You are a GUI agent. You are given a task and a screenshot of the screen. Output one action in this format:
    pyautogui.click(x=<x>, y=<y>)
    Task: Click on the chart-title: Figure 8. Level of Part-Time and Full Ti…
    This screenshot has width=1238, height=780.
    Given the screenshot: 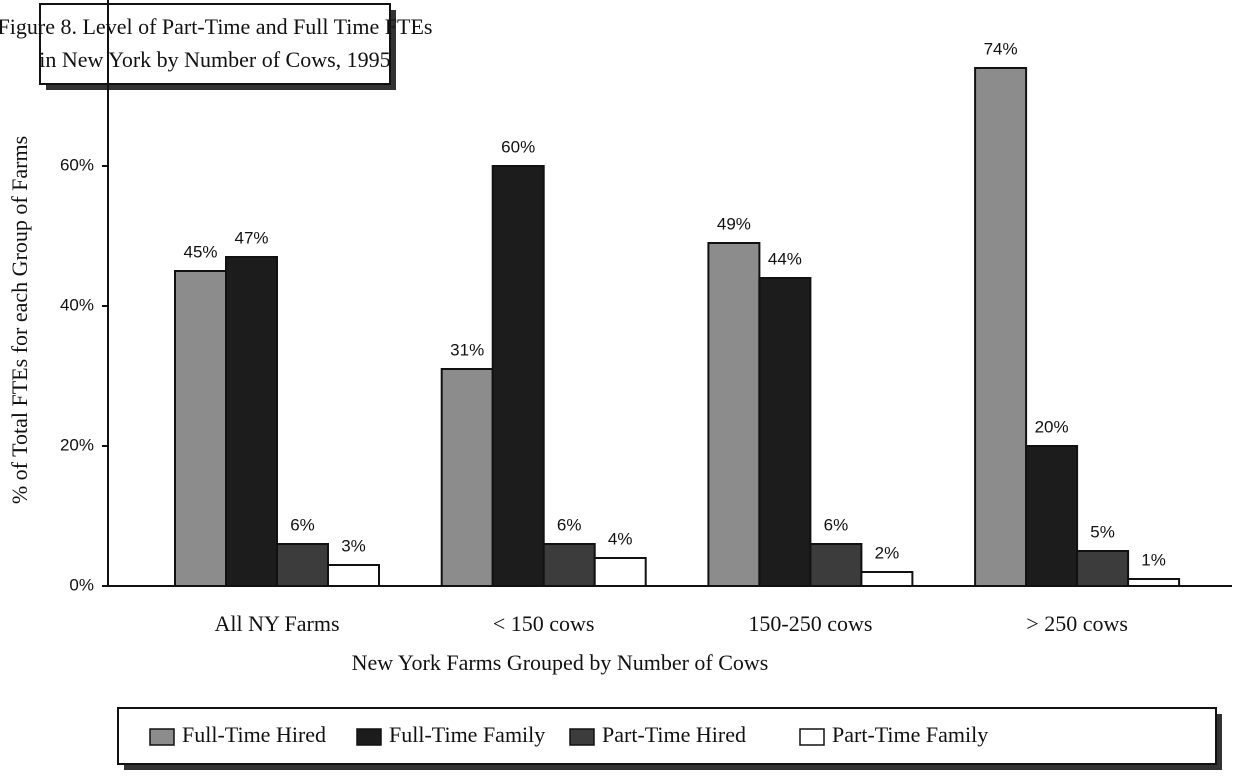 What is the action you would take?
    pyautogui.click(x=216, y=26)
    